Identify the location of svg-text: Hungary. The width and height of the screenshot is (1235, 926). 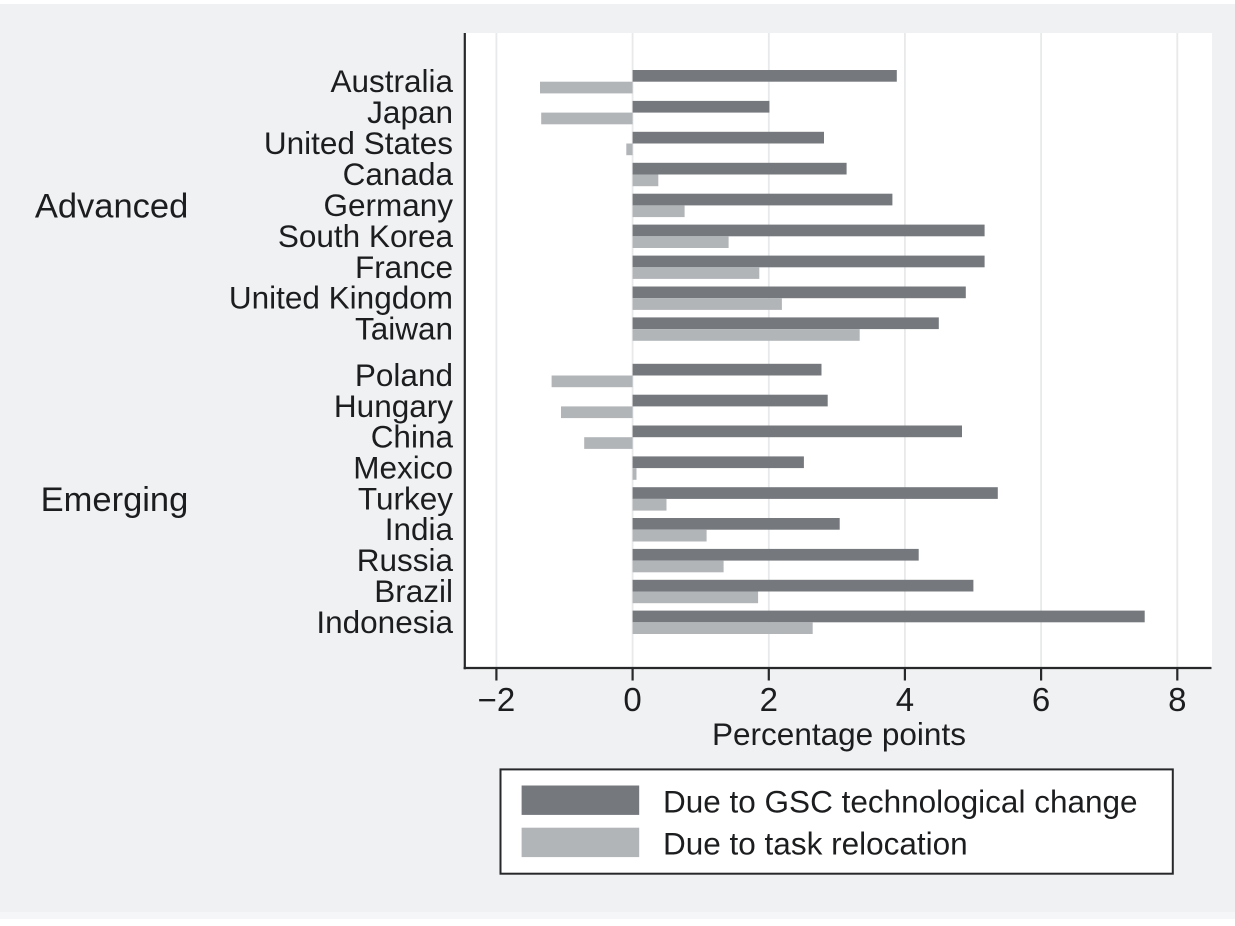
(393, 406).